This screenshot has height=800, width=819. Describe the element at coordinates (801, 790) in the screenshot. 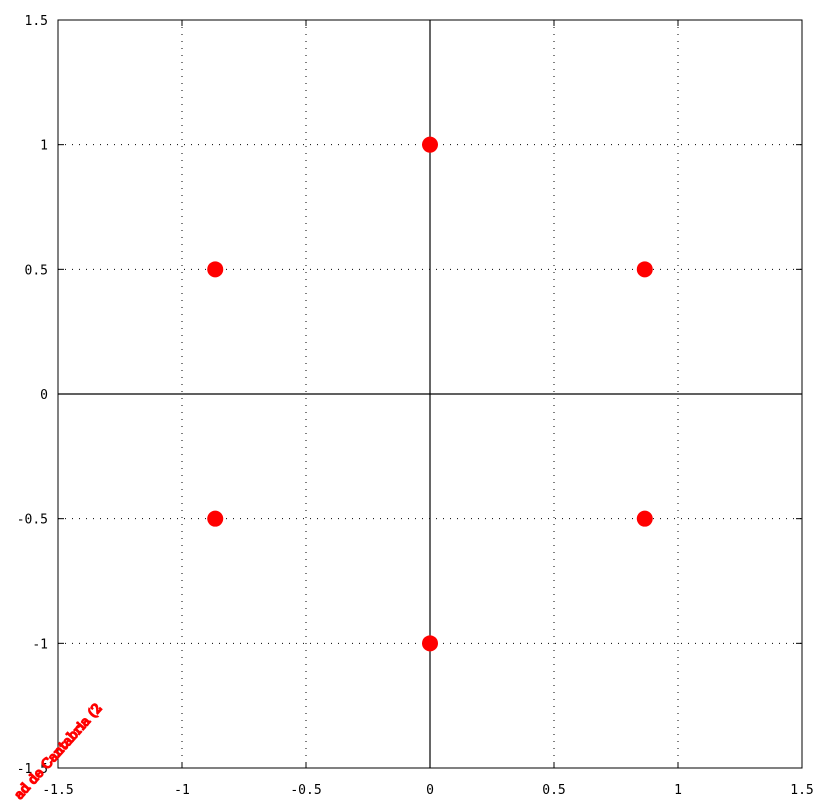

I see `x-tick-label: 1.5` at that location.